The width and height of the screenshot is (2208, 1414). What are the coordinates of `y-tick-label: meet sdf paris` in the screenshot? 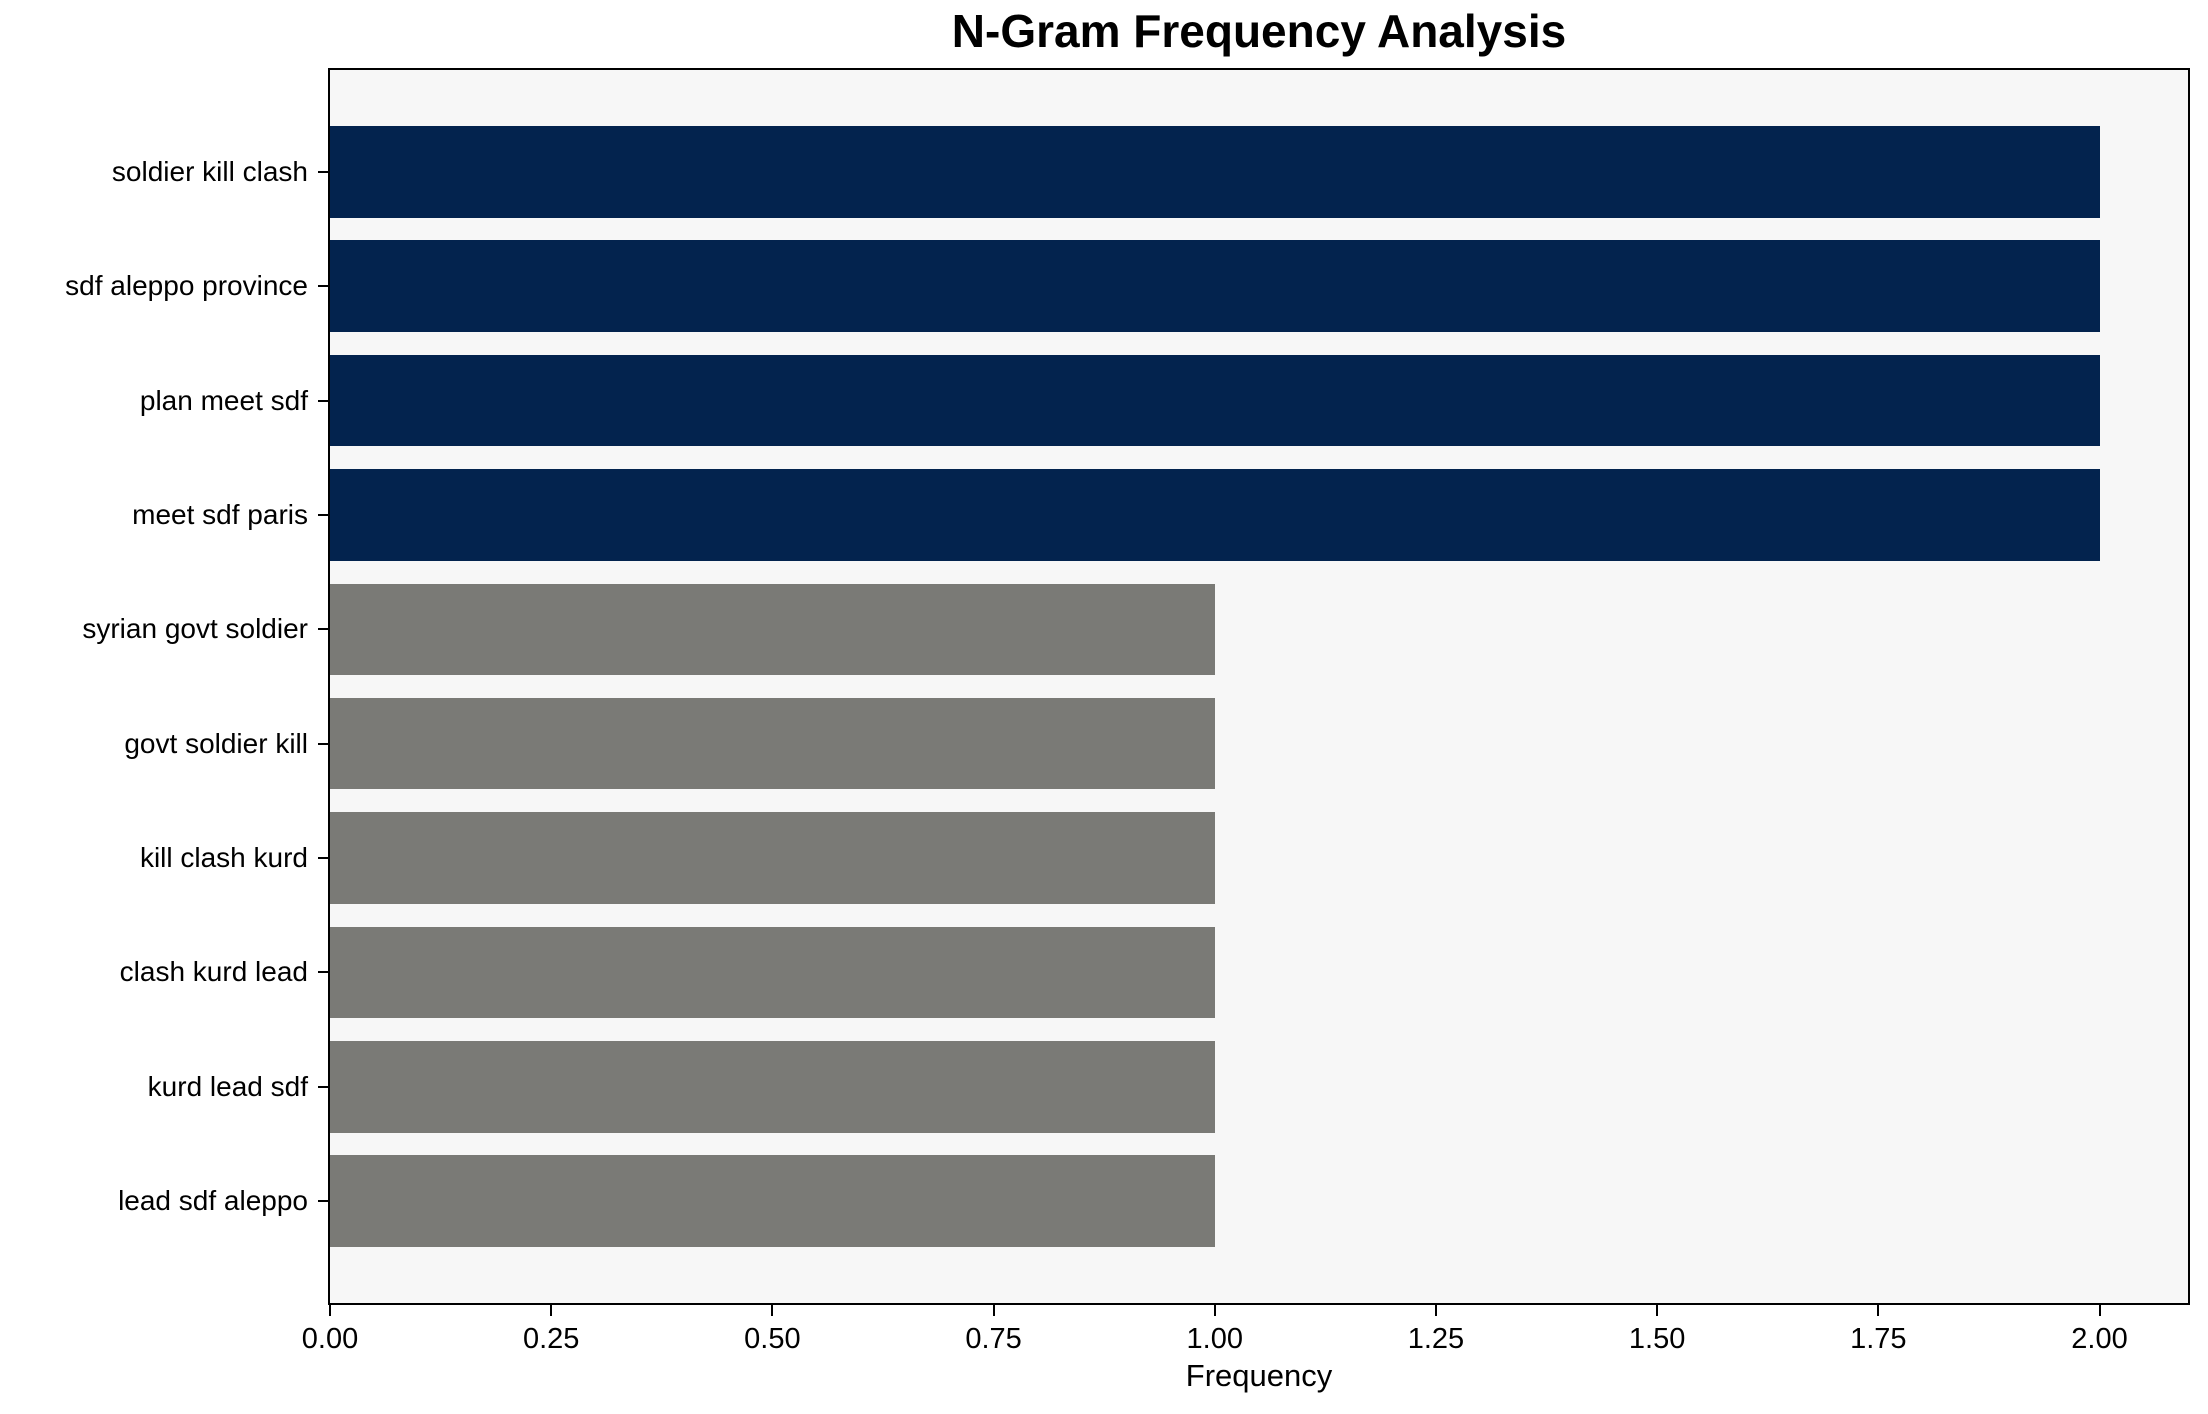 It's located at (220, 514).